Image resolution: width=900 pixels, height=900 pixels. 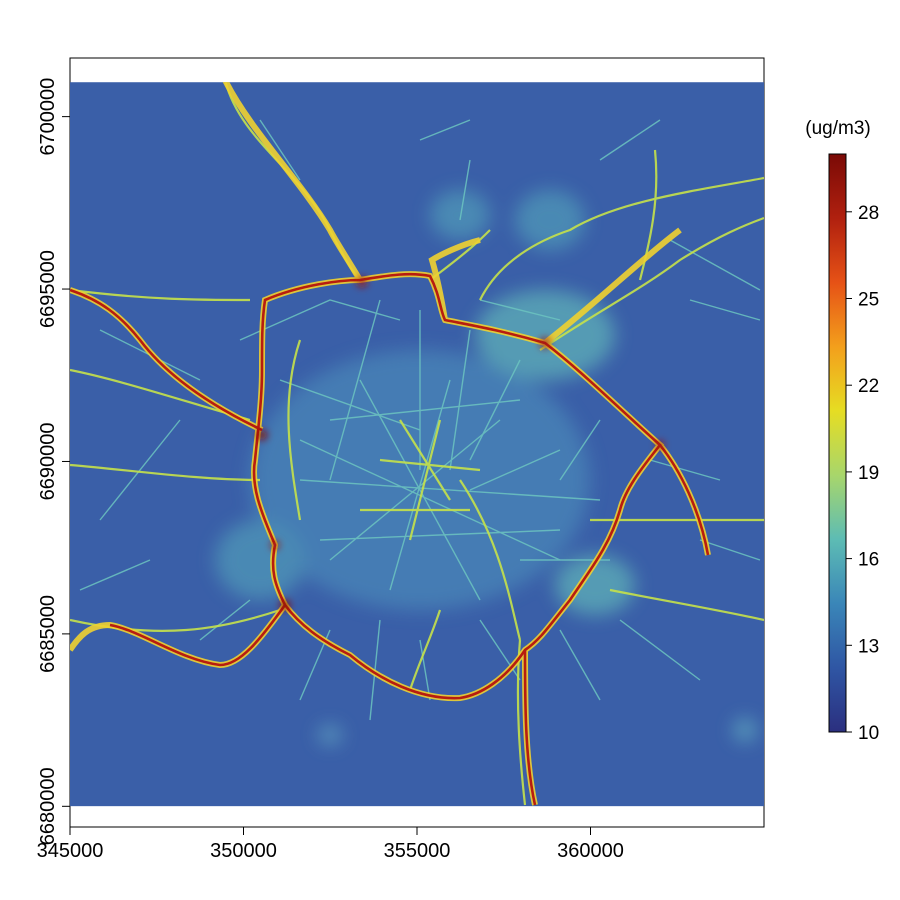 I want to click on y-tick-label: 6700000, so click(x=48, y=117).